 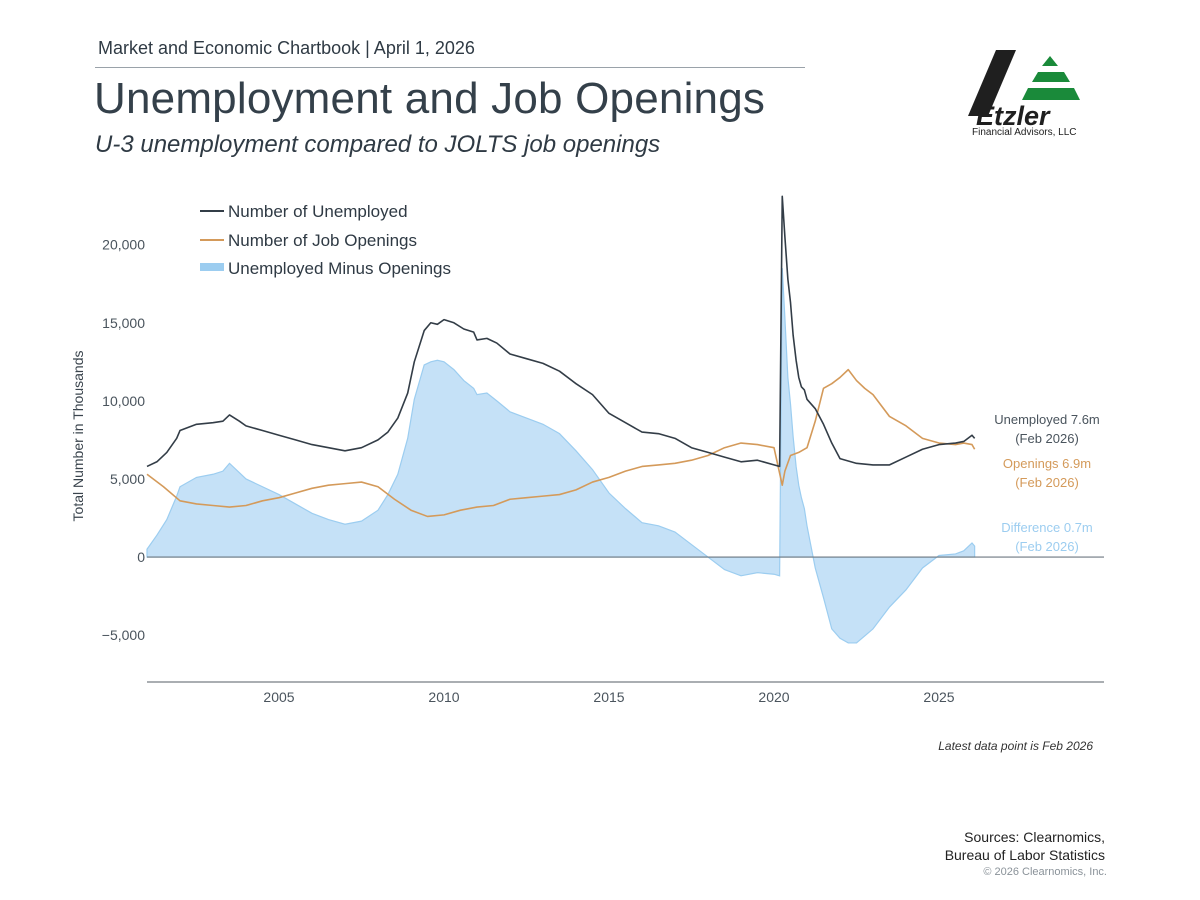 What do you see at coordinates (78, 436) in the screenshot?
I see `y-axis-label: Total Number in Thousands` at bounding box center [78, 436].